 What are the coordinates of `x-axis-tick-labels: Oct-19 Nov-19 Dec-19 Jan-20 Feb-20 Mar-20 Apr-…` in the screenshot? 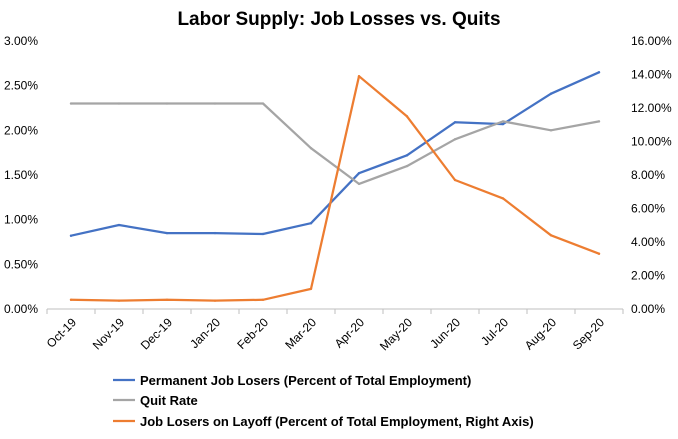 It's located at (326, 334).